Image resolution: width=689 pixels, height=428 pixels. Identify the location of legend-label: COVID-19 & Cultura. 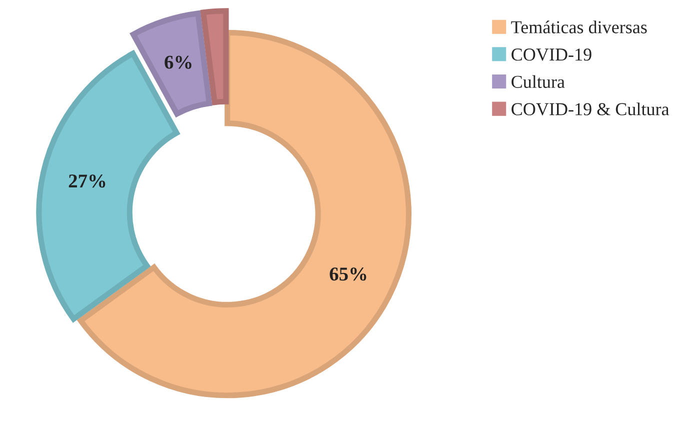
(591, 109).